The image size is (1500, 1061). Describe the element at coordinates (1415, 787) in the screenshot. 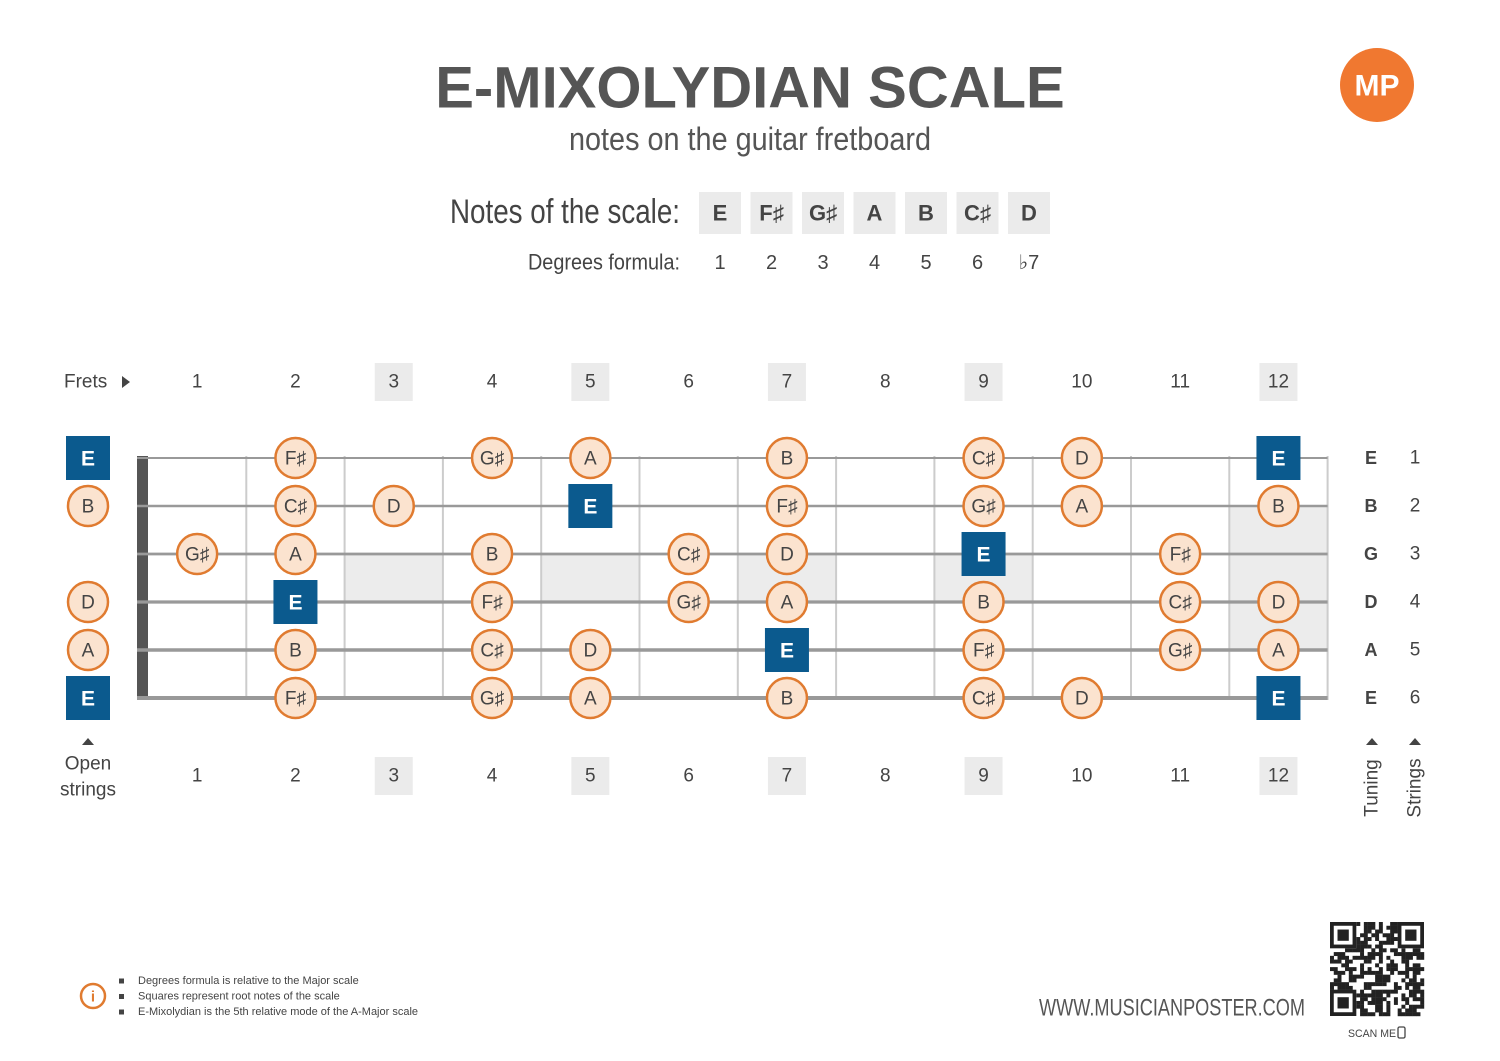

I see `strings-label: Strings` at that location.